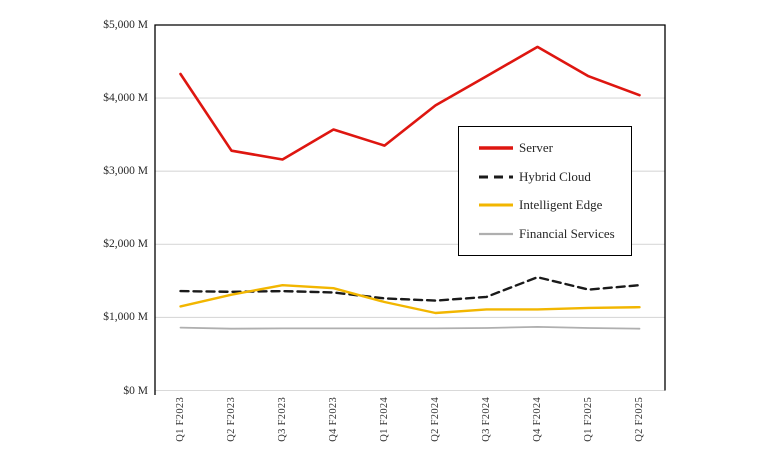 Image resolution: width=773 pixels, height=466 pixels. What do you see at coordinates (639, 419) in the screenshot?
I see `x-axis-tick-text: Q2 F2025` at bounding box center [639, 419].